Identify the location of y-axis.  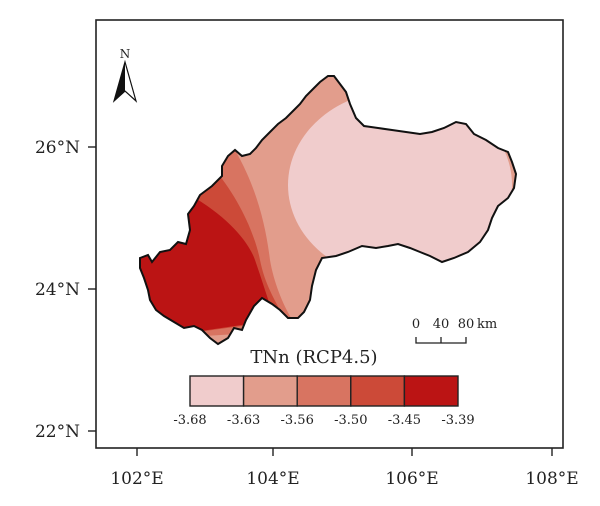
(92, 289).